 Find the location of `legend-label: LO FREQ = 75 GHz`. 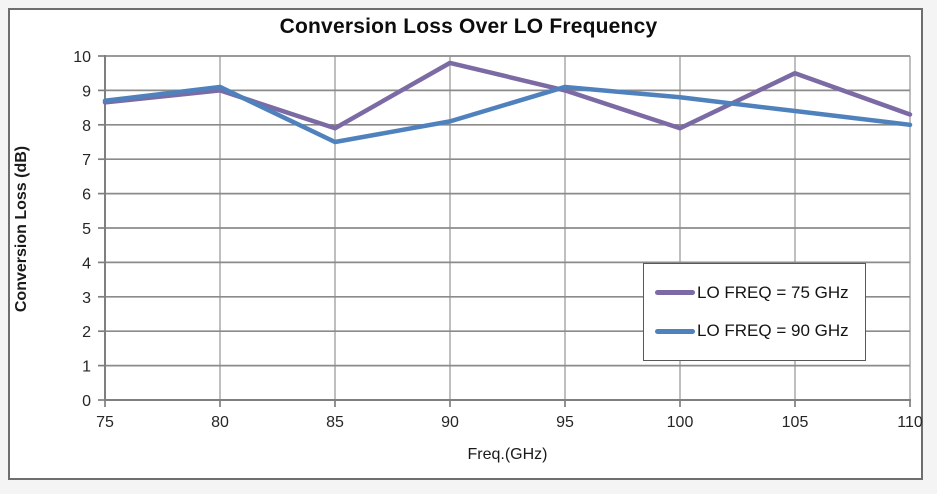

legend-label: LO FREQ = 75 GHz is located at coordinates (773, 292).